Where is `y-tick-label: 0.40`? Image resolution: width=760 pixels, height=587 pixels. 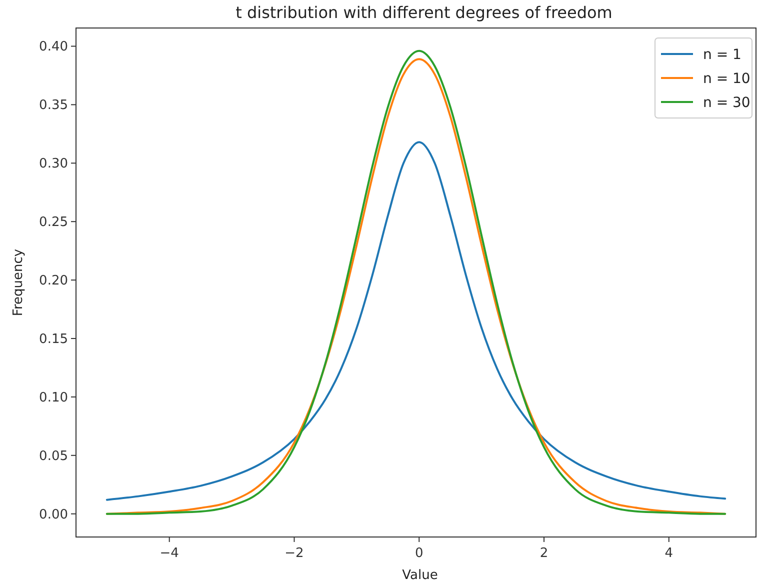
y-tick-label: 0.40 is located at coordinates (53, 47).